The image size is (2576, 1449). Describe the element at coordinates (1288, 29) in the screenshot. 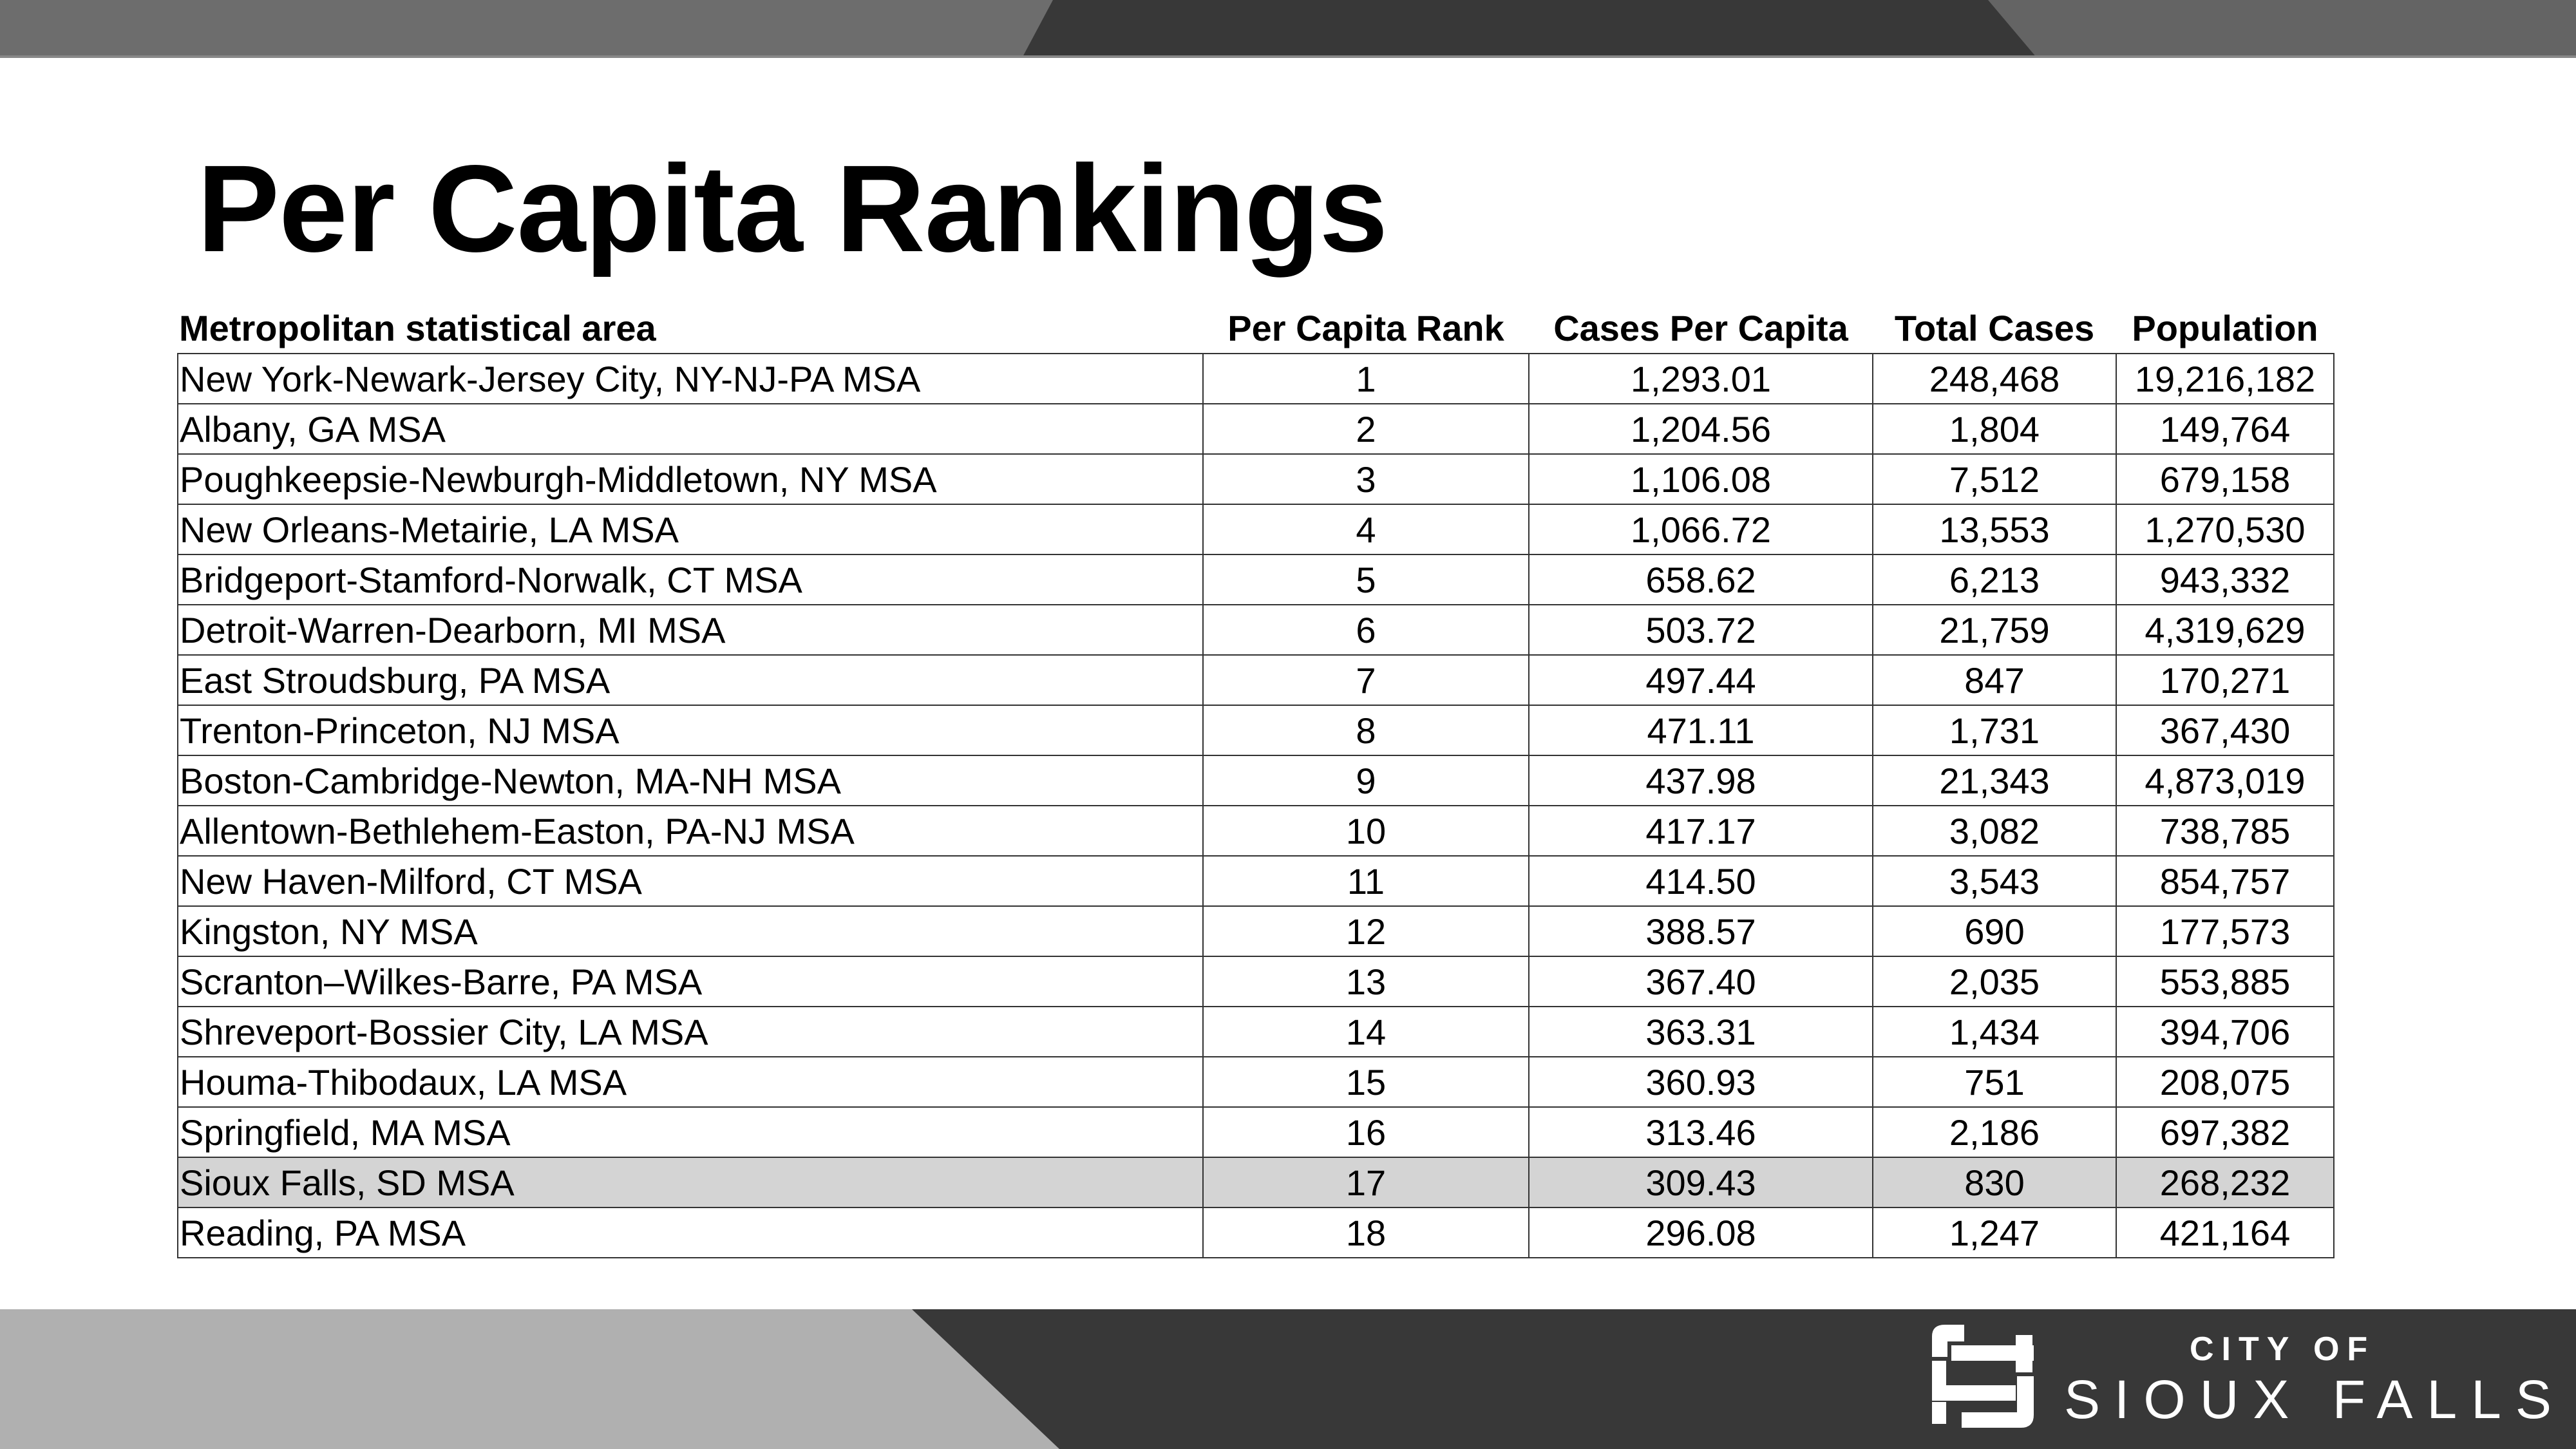

I see `top-banner` at that location.